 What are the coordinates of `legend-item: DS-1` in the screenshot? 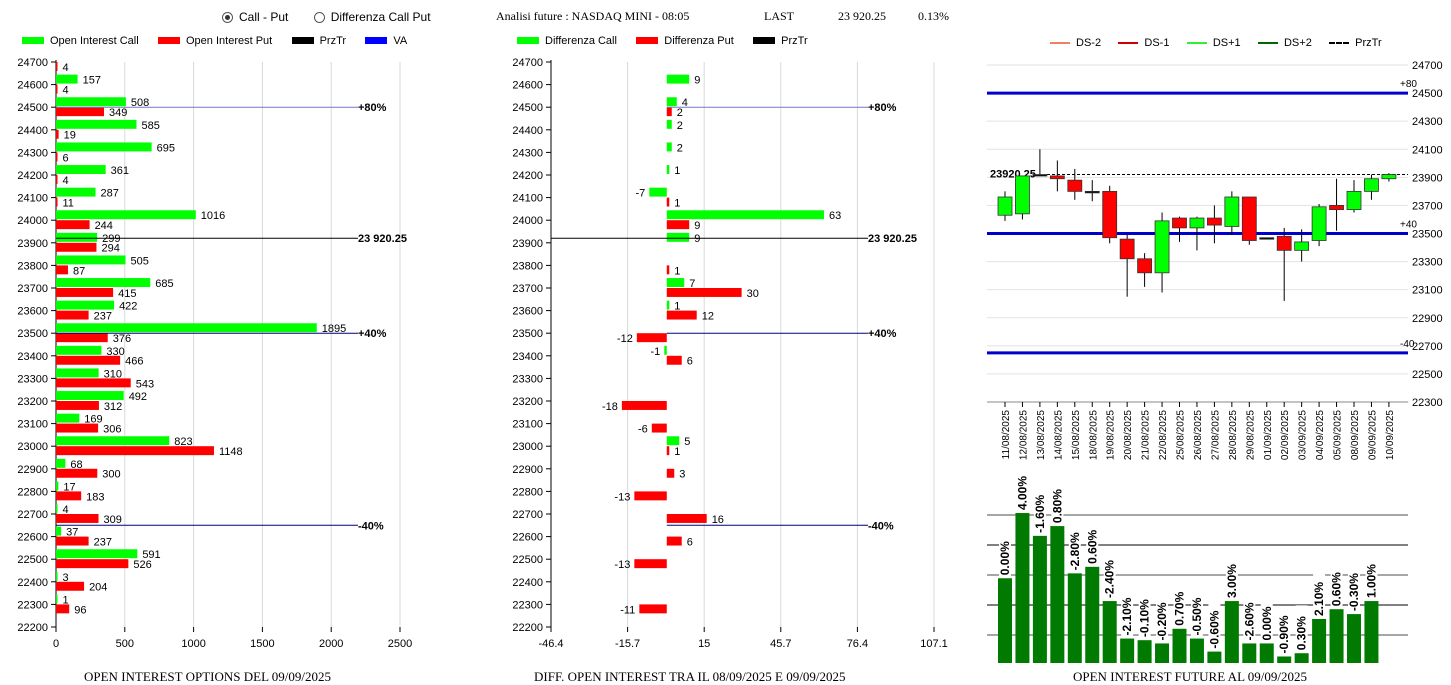 It's located at (1143, 43).